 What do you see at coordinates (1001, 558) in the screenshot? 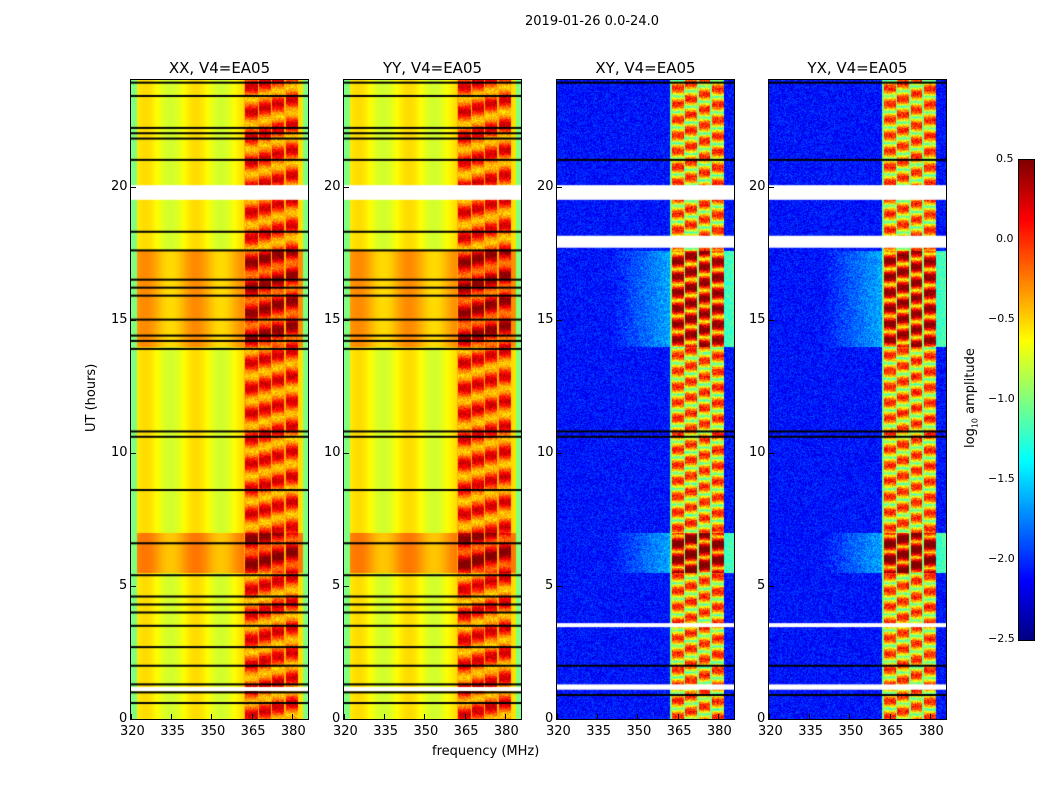
I see `colorbar-tick-label: −2.0` at bounding box center [1001, 558].